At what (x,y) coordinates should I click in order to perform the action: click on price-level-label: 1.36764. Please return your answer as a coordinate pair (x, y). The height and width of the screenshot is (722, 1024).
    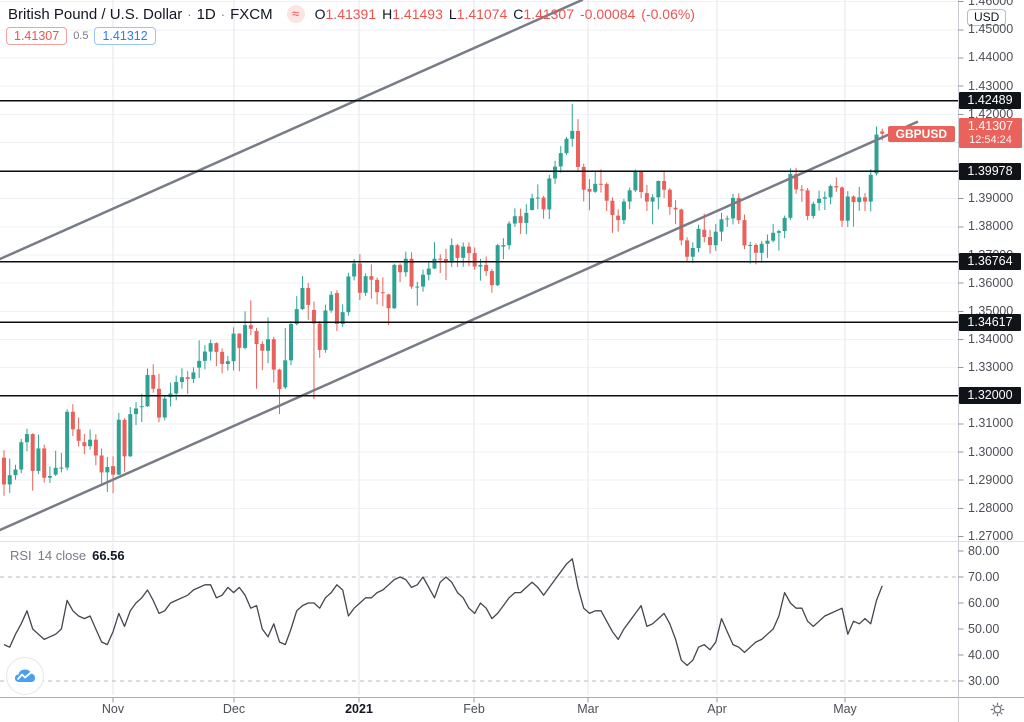
    Looking at the image, I should click on (990, 262).